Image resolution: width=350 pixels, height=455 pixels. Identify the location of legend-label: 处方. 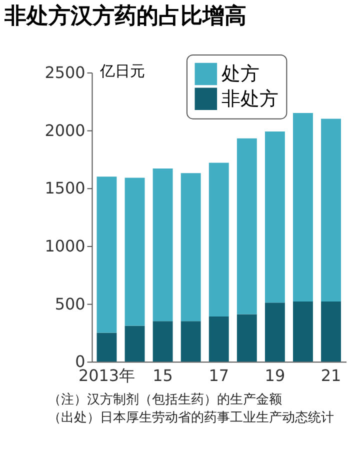
(240, 73).